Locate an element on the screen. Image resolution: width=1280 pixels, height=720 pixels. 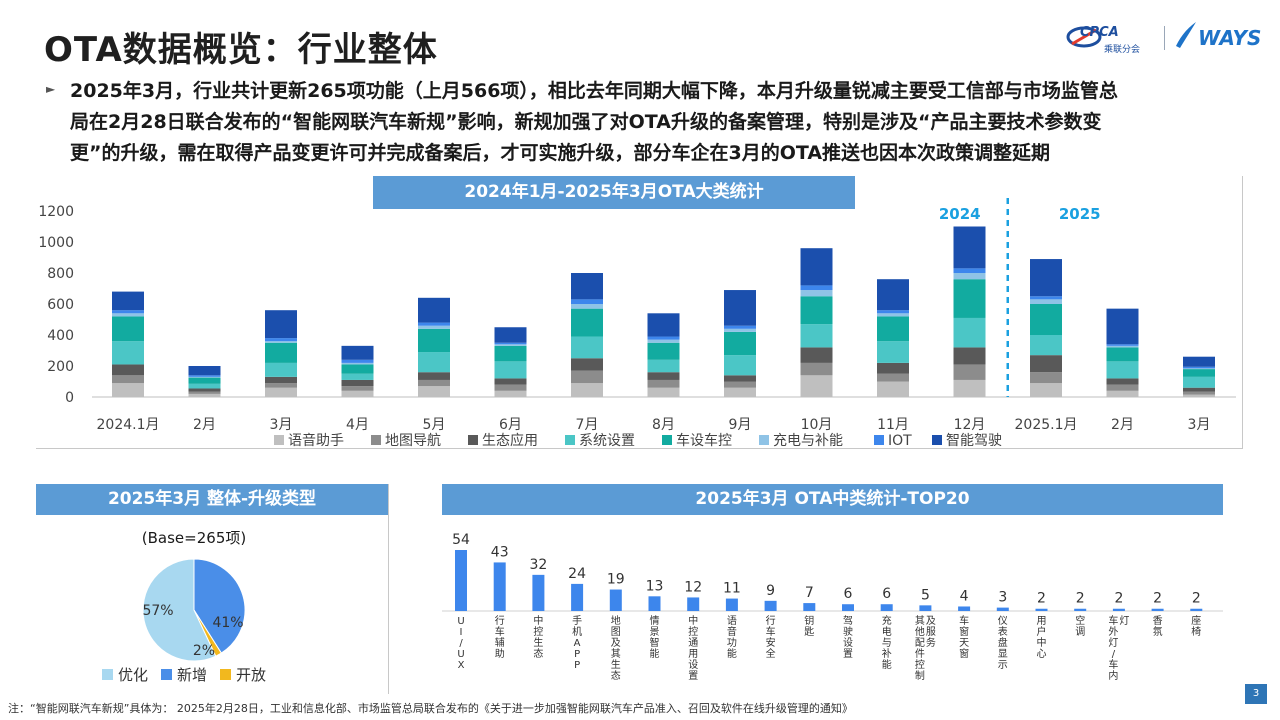
x-tick-label: 座椅 is located at coordinates (1196, 626).